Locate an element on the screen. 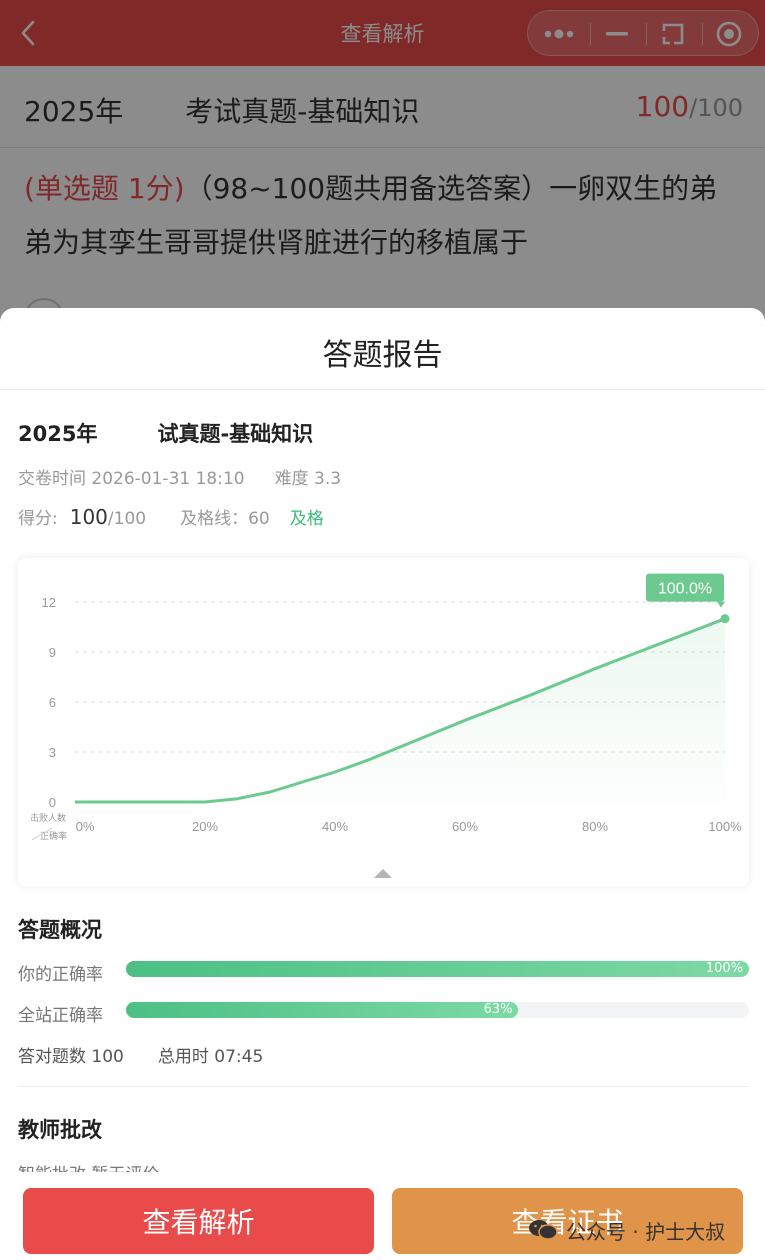 The width and height of the screenshot is (765, 1260). answer-stats: 答对题数 100 总用时 07:45 is located at coordinates (157, 1054).